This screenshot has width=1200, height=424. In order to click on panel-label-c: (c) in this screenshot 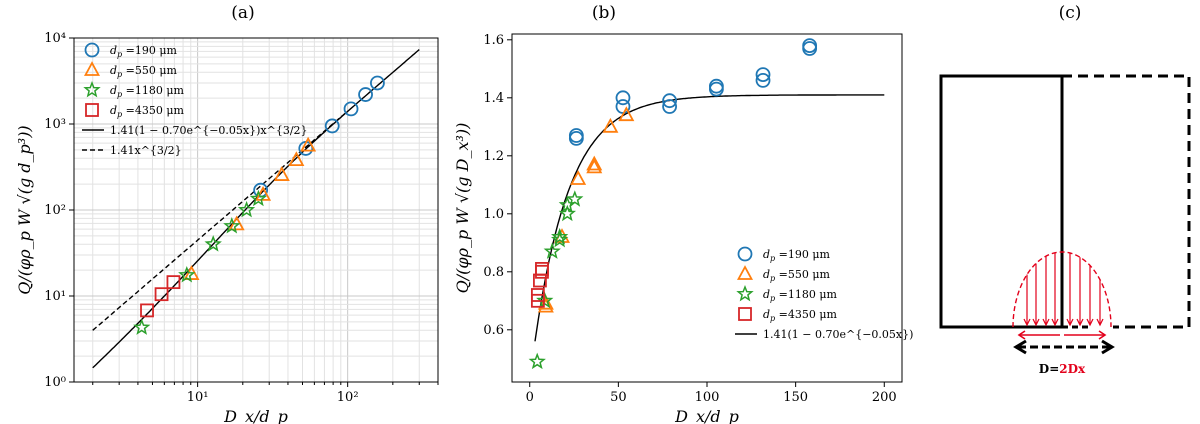, I will do `click(1070, 13)`.